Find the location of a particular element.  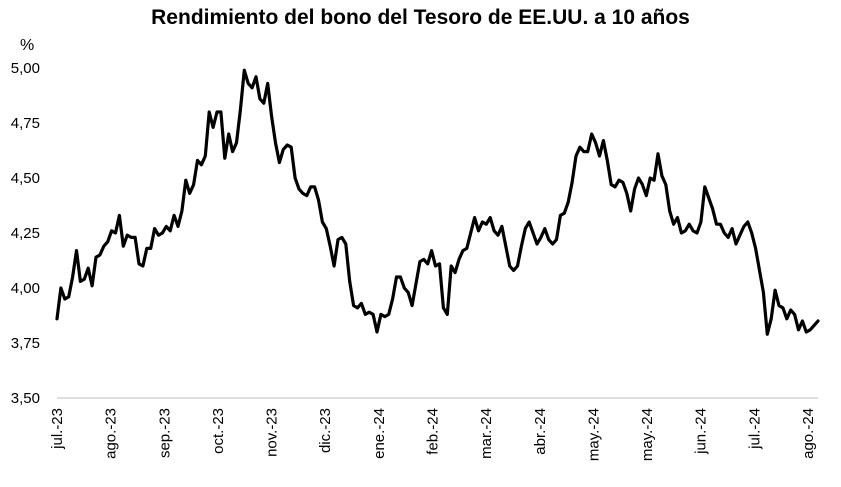

x-tick-label: nov.-23 is located at coordinates (272, 432).